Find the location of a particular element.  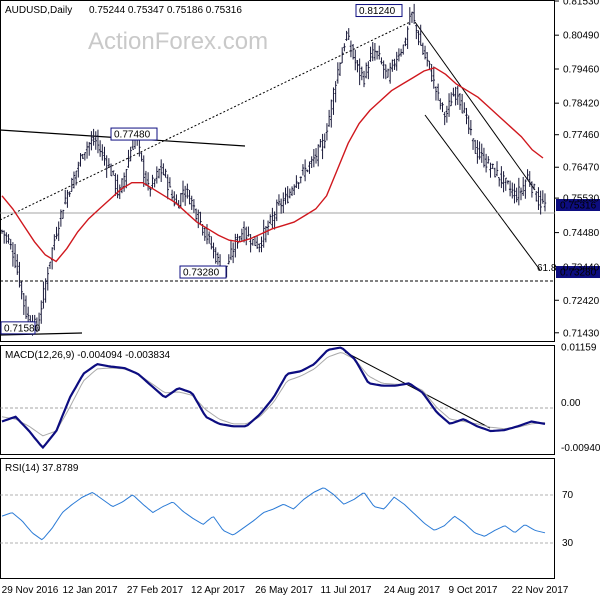

svg-text: 0.75316 is located at coordinates (578, 206).